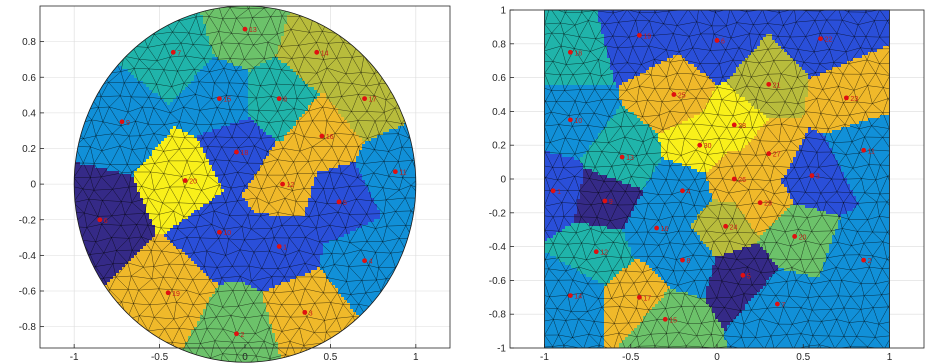 This screenshot has height=364, width=934. What do you see at coordinates (499, 146) in the screenshot?
I see `y-tick-label: 0.2` at bounding box center [499, 146].